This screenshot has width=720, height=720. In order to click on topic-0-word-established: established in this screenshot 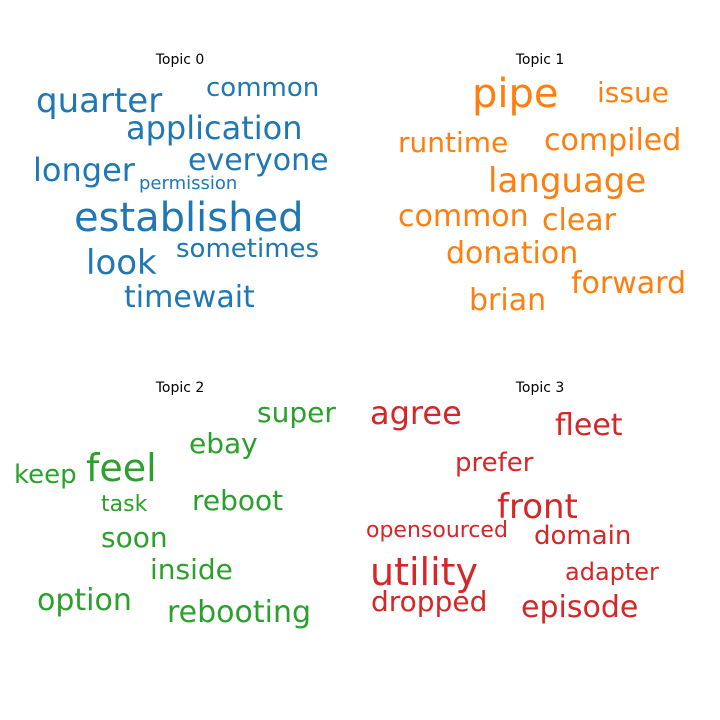, I will do `click(189, 218)`.